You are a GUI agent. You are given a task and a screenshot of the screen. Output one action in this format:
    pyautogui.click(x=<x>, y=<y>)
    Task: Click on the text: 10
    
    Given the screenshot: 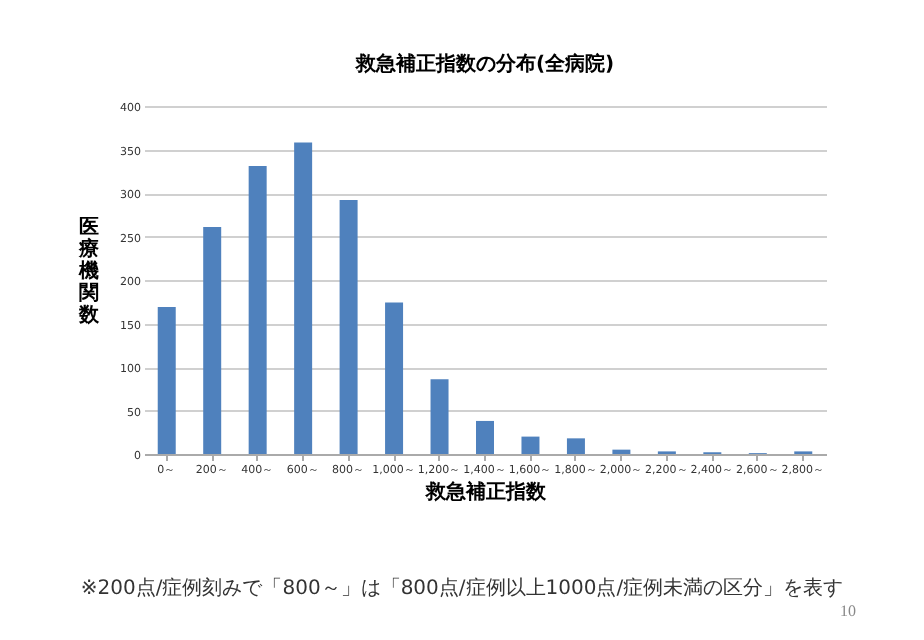 What is the action you would take?
    pyautogui.click(x=848, y=611)
    